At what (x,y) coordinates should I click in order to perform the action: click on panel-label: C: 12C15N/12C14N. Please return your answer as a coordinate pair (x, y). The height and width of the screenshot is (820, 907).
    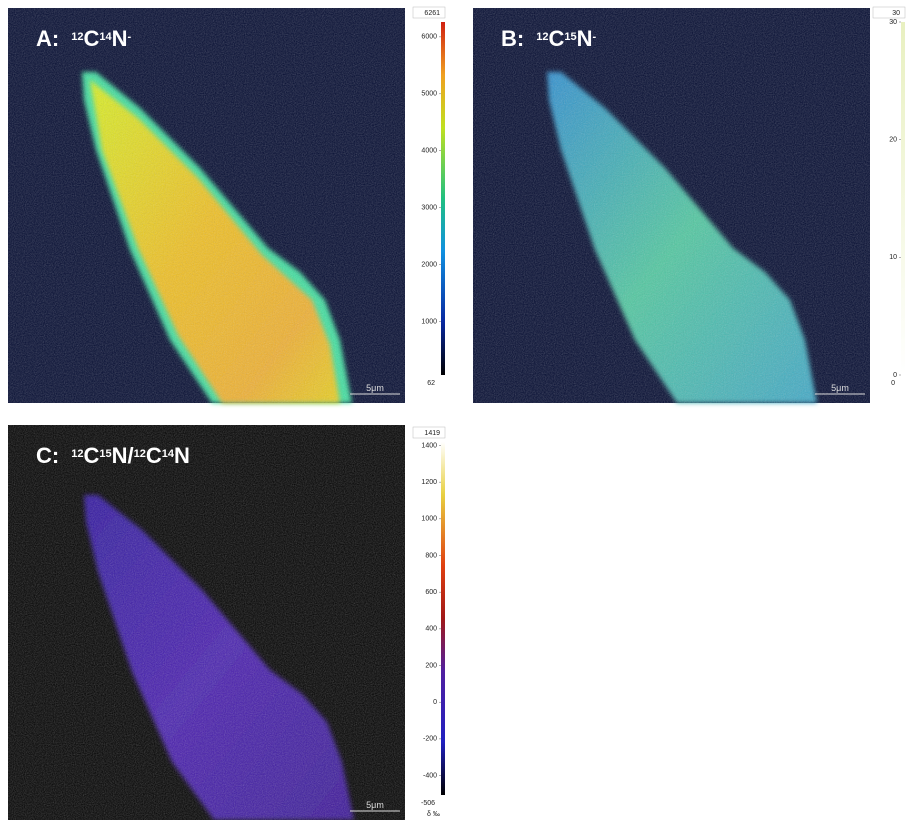
    Looking at the image, I should click on (113, 455).